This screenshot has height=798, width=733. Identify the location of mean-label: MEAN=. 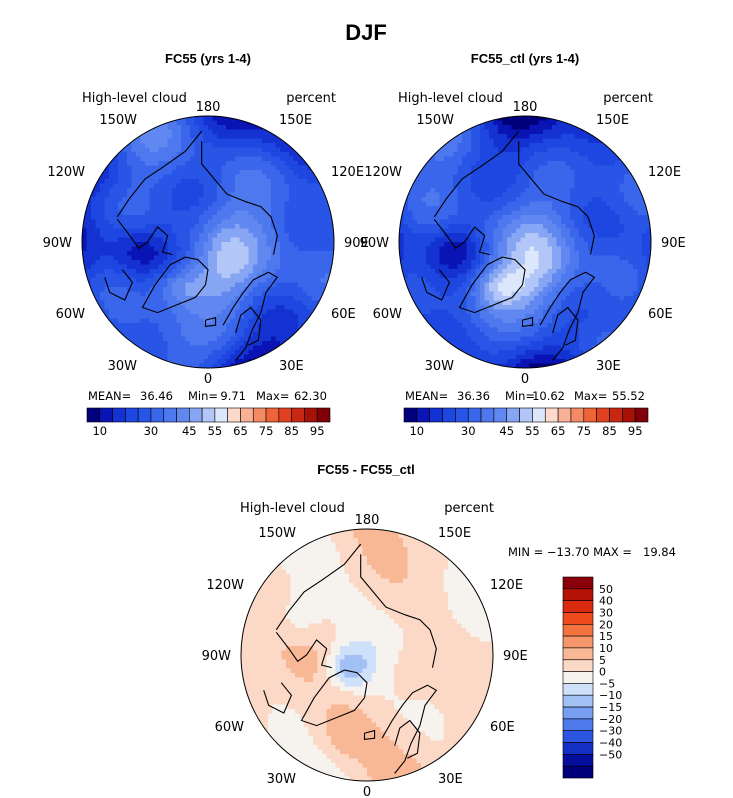
(109, 396).